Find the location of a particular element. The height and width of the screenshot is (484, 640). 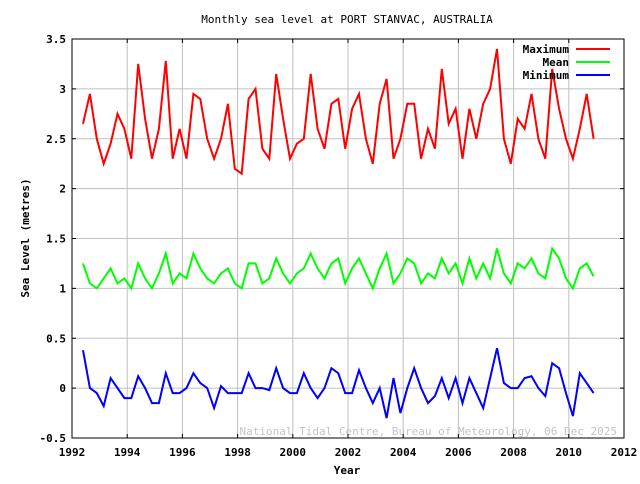

y-tick-label: 3 is located at coordinates (62, 89).